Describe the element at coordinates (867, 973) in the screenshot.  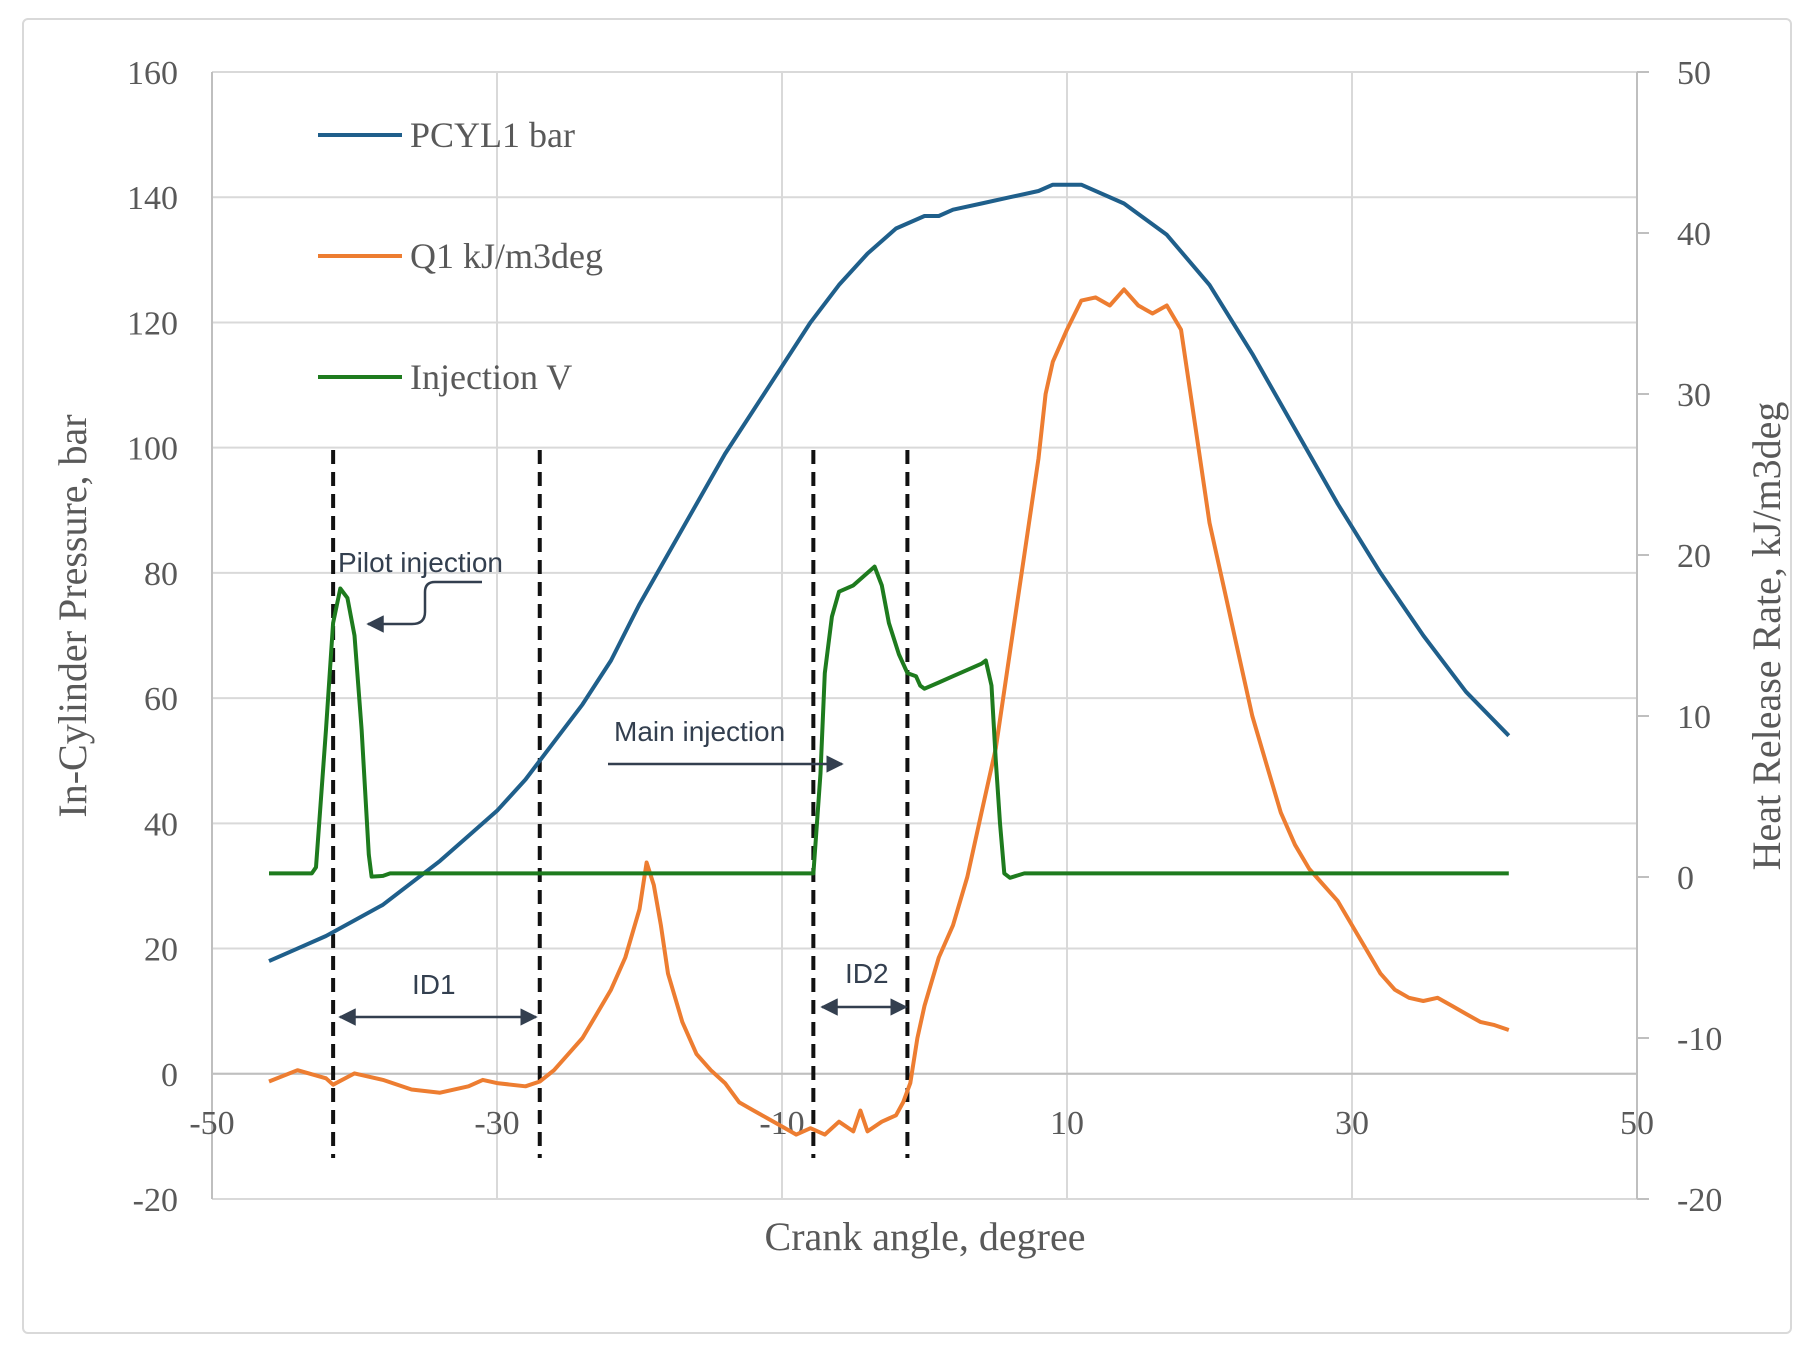
I see `id2-label: ID2` at that location.